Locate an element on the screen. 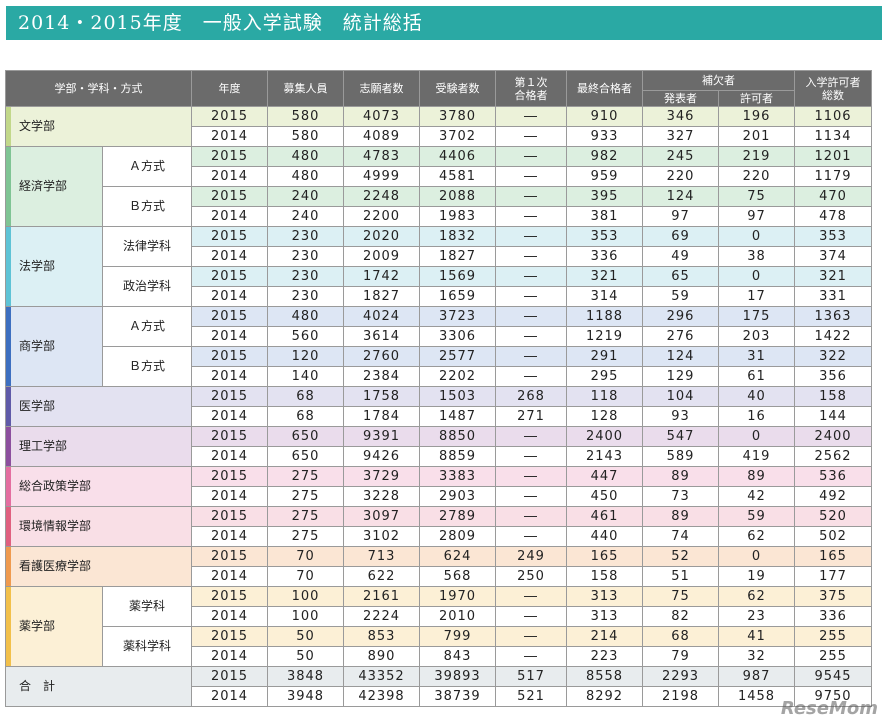 The width and height of the screenshot is (886, 723). faculty-label: 総合政策学部 is located at coordinates (55, 486).